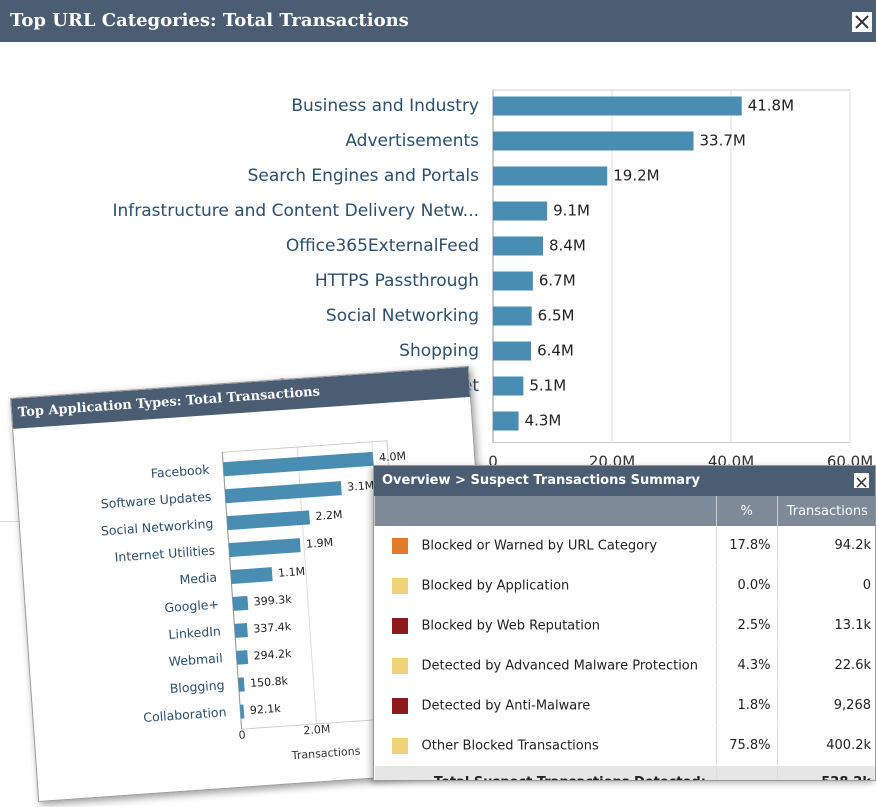 This screenshot has height=807, width=876. Describe the element at coordinates (364, 176) in the screenshot. I see `category-label: Search Engines and Portals` at that location.